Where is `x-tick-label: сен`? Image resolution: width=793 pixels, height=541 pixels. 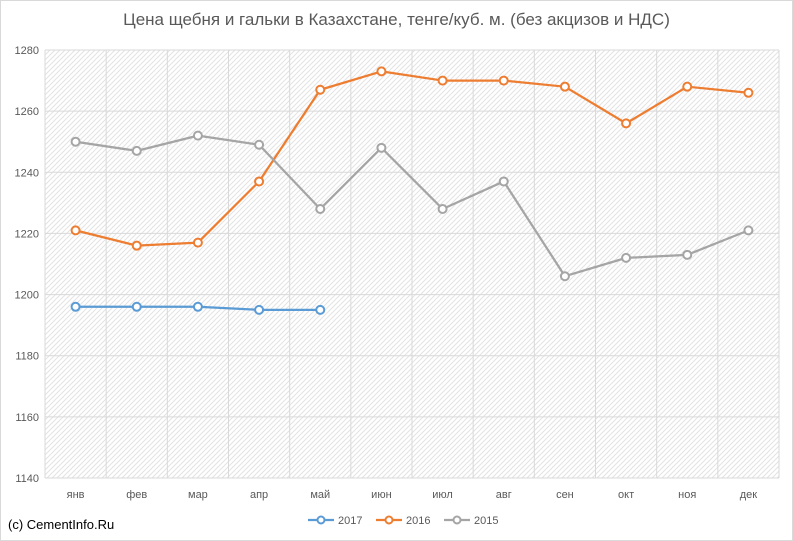
x-tick-label: сен is located at coordinates (565, 495).